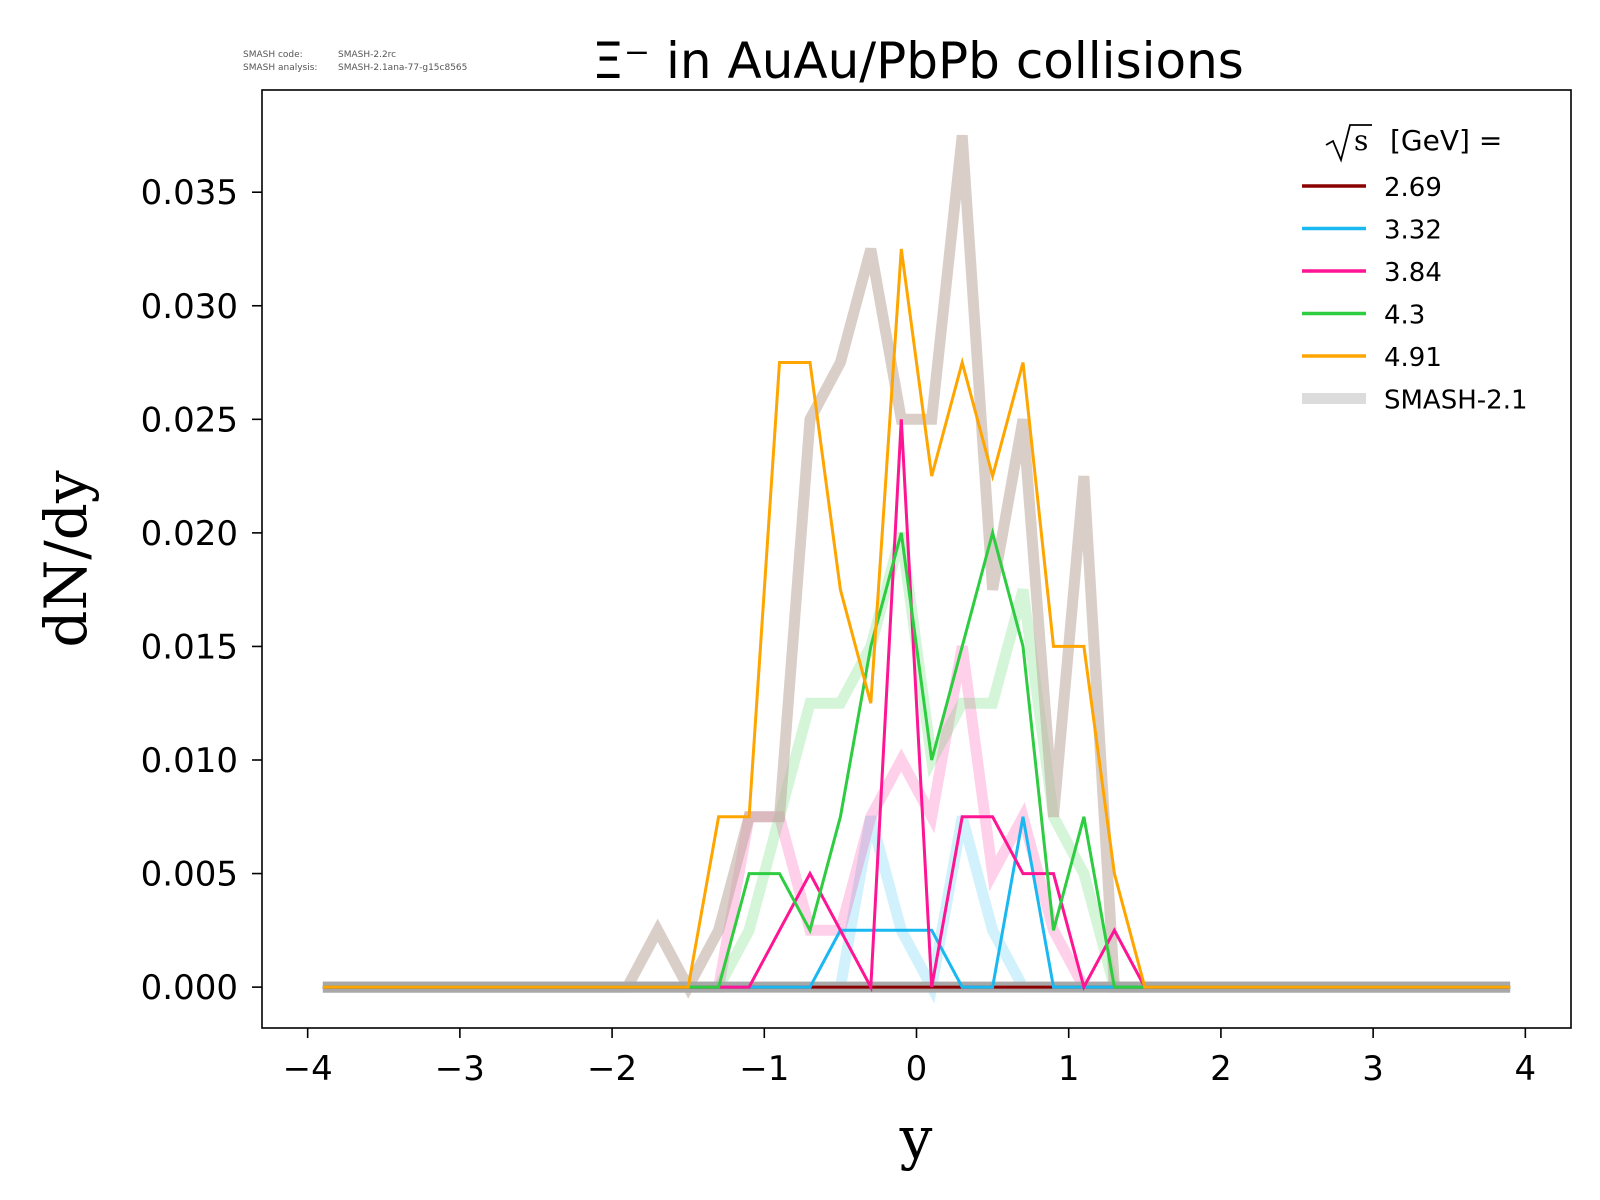 The width and height of the screenshot is (1600, 1200). Describe the element at coordinates (189, 761) in the screenshot. I see `y-tick-label: 0.010` at that location.